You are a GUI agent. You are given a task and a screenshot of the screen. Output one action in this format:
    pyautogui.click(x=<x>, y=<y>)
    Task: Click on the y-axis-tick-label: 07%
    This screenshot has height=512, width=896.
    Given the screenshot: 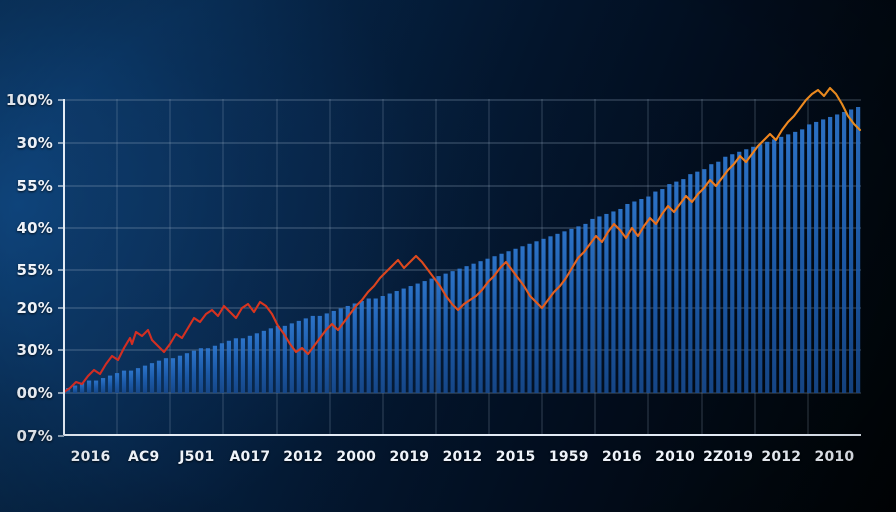 What is the action you would take?
    pyautogui.click(x=34, y=436)
    